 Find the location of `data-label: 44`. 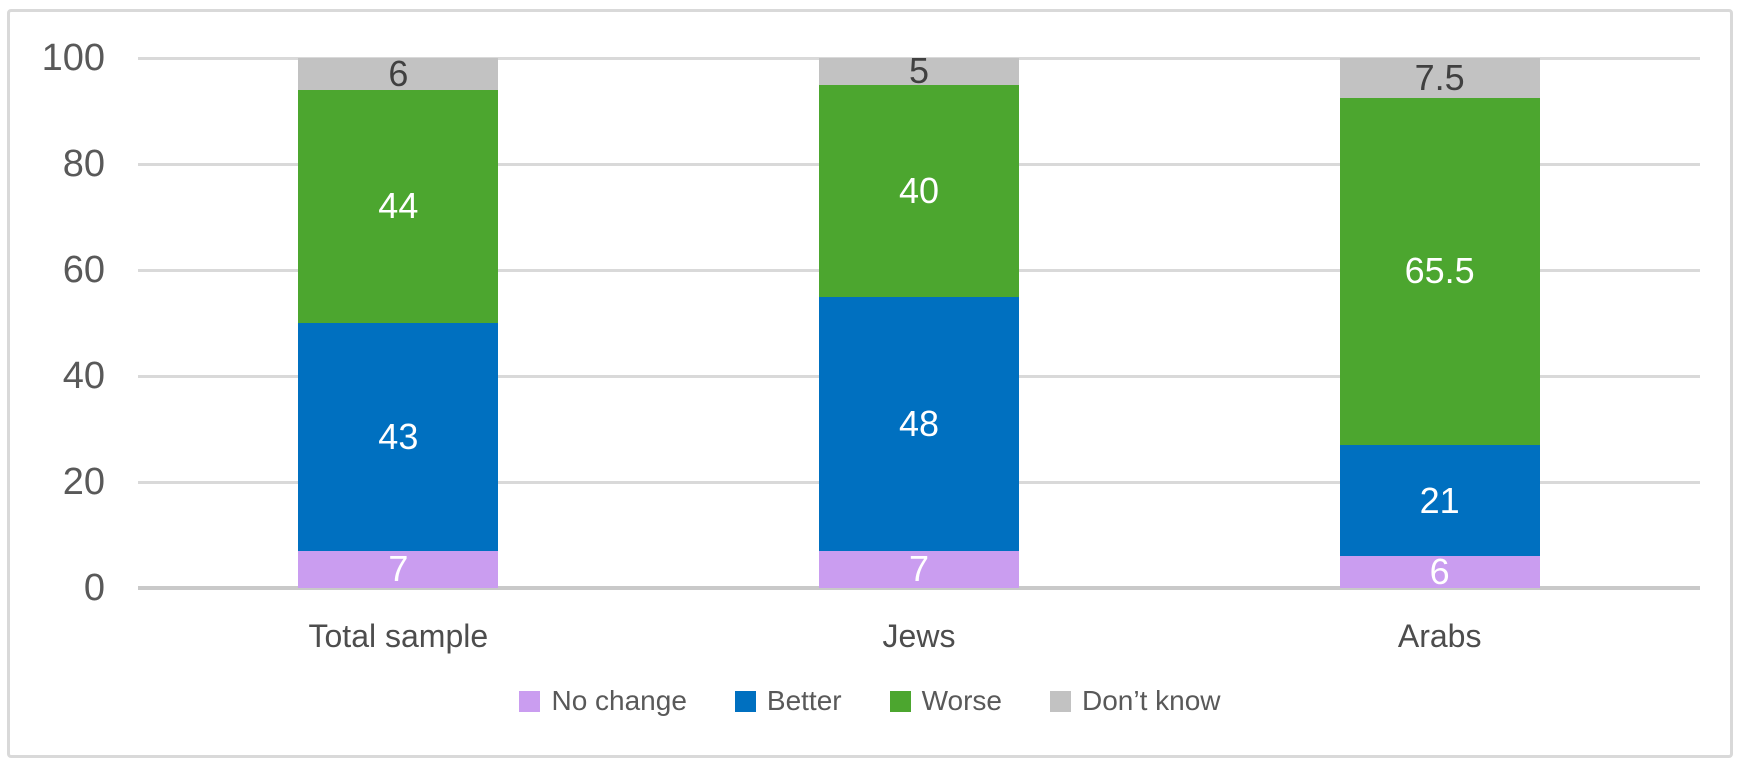

data-label: 44 is located at coordinates (398, 206).